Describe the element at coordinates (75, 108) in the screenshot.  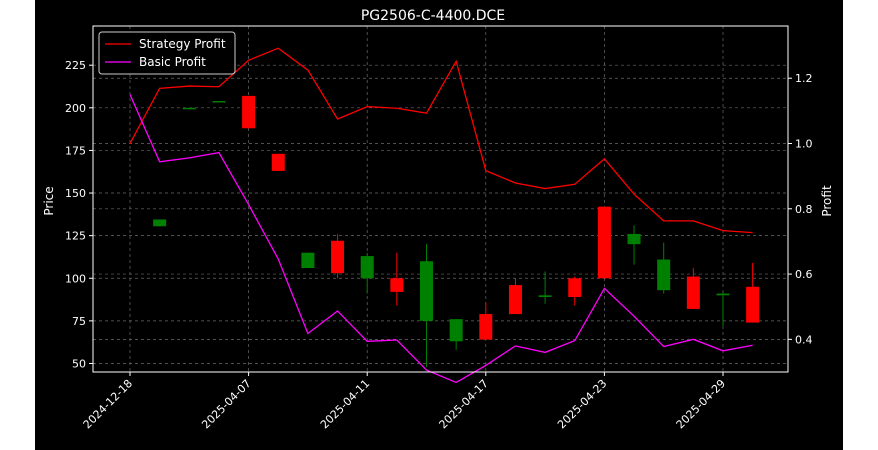
I see `y-tick-label: 200` at that location.